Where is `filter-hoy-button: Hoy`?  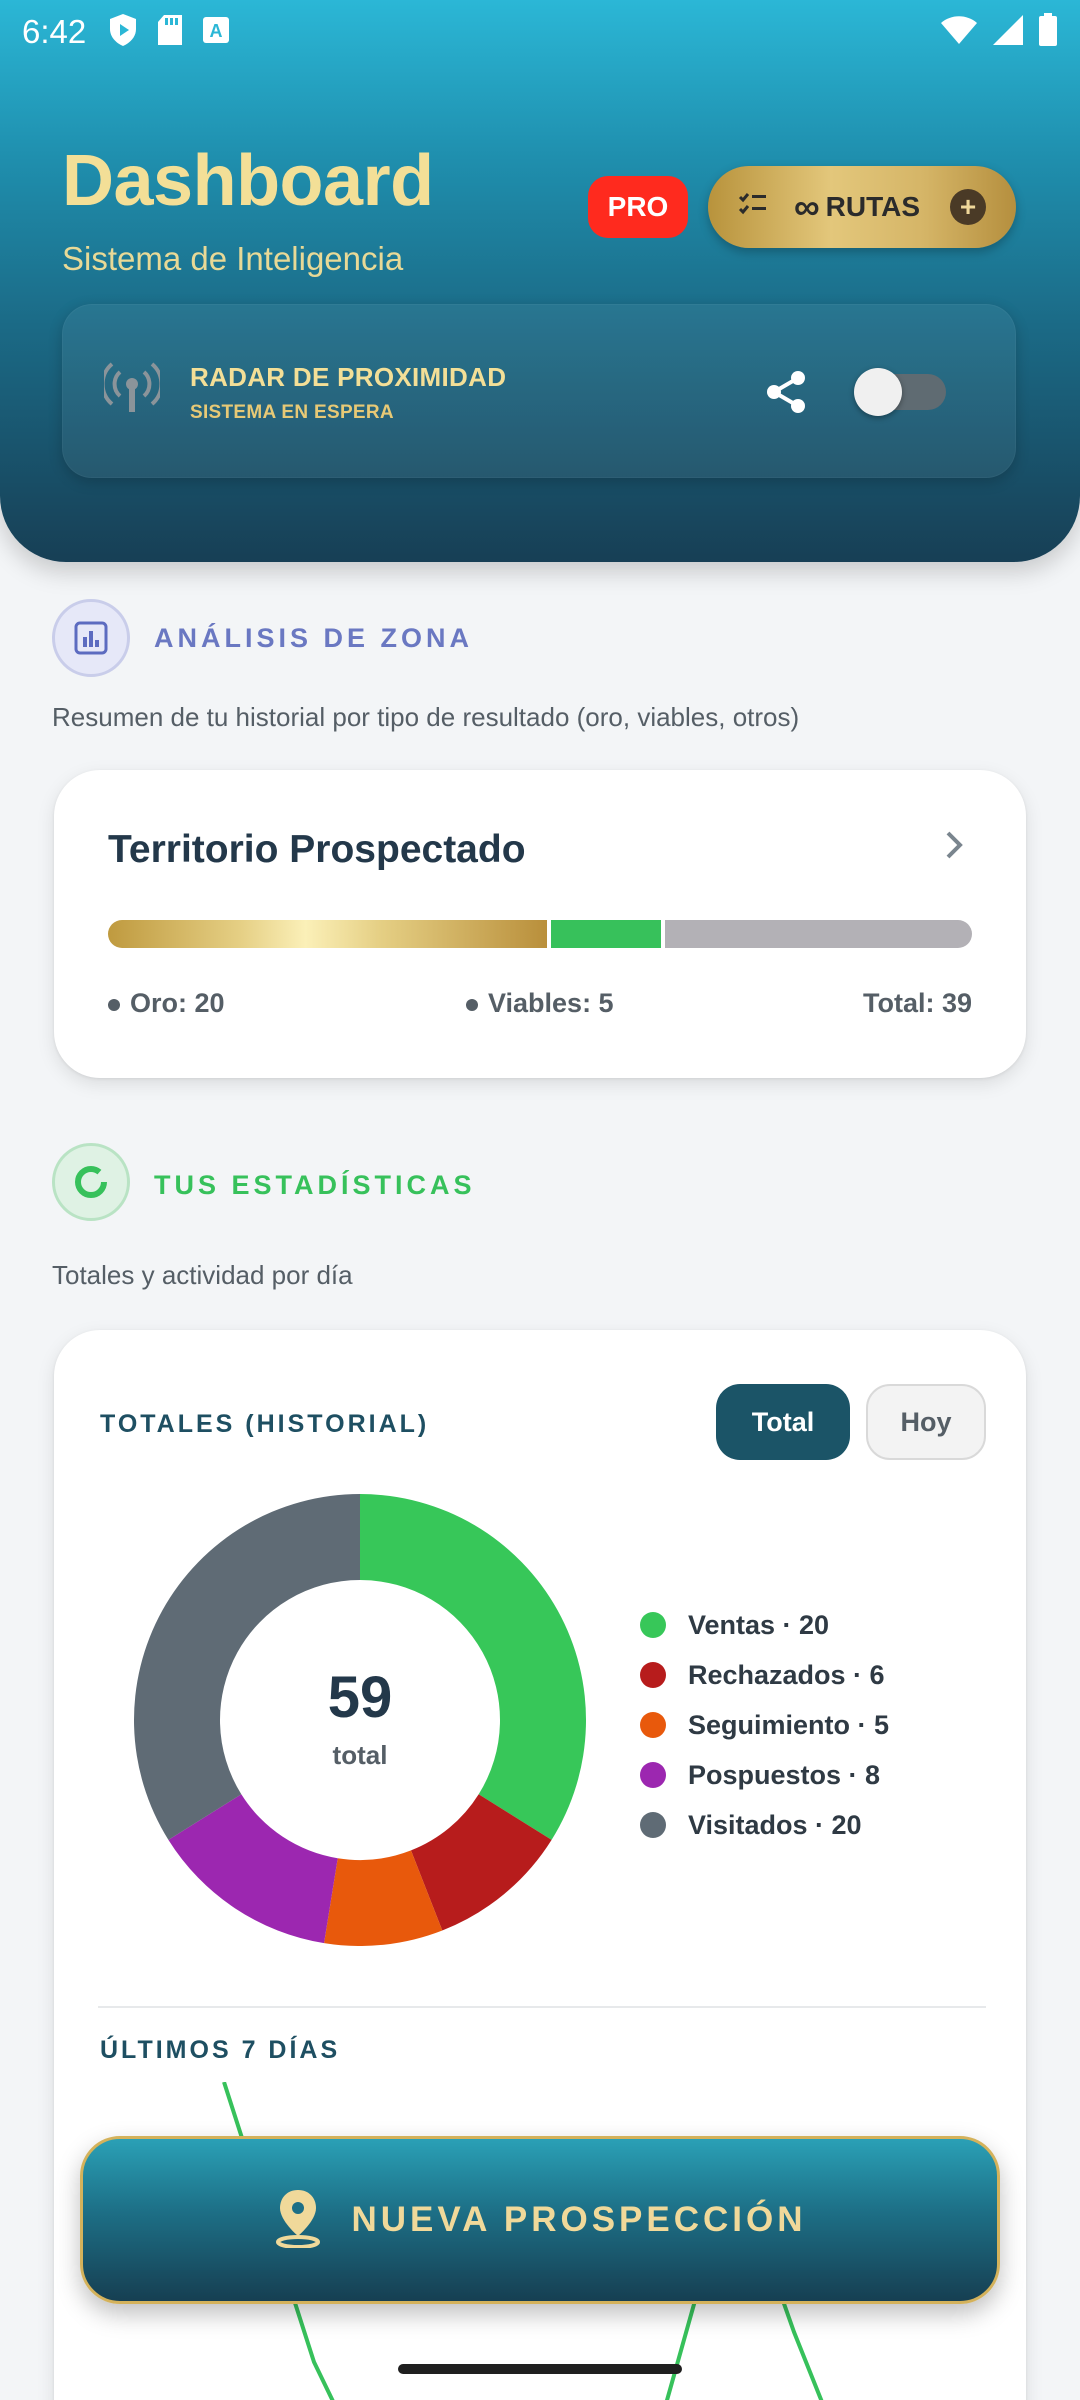
filter-hoy-button: Hoy is located at coordinates (926, 1422).